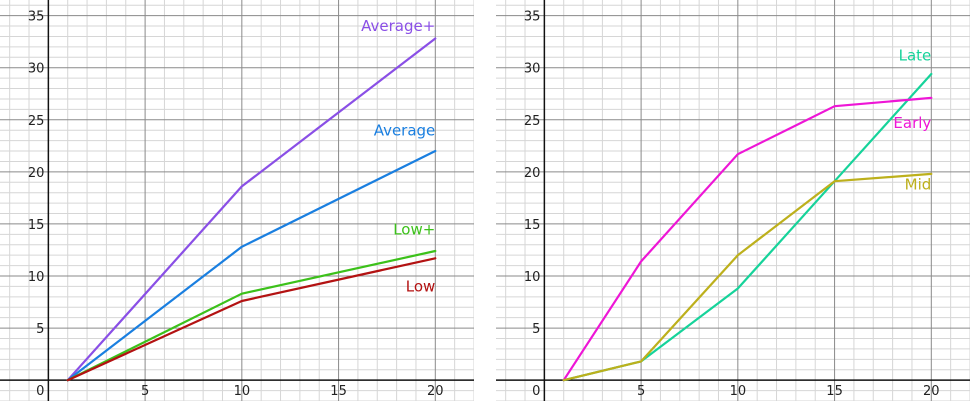 The height and width of the screenshot is (401, 970). I want to click on series-label-early: Early, so click(912, 123).